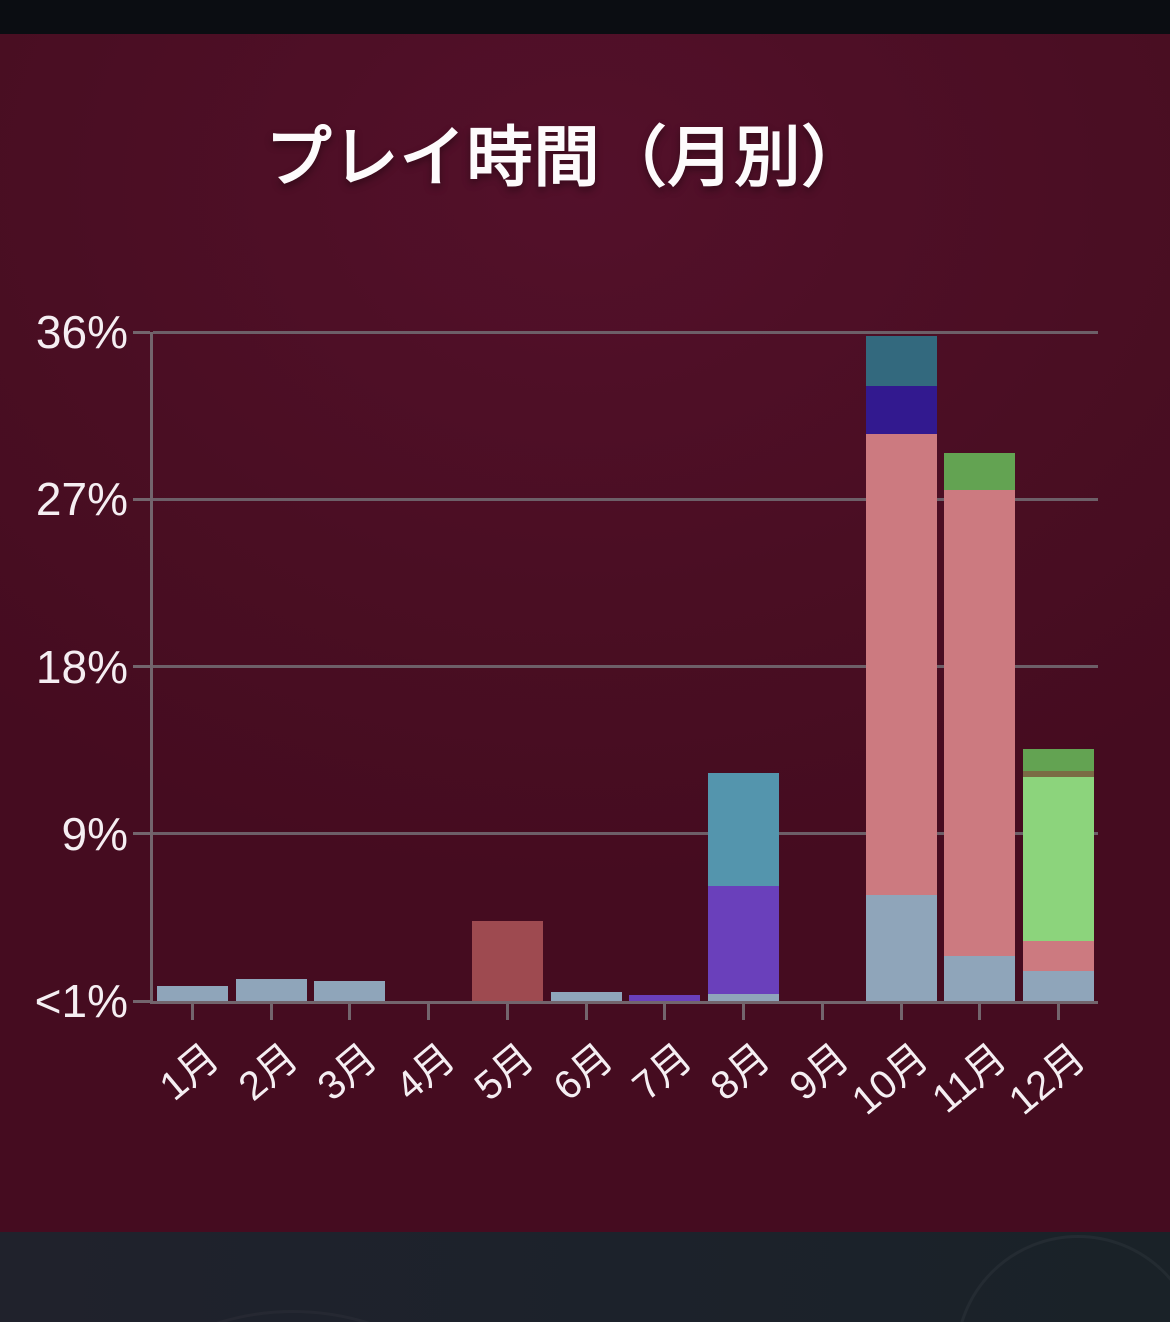 This screenshot has height=1322, width=1170. What do you see at coordinates (1059, 774) in the screenshot?
I see `bar-segment-12月-olive` at bounding box center [1059, 774].